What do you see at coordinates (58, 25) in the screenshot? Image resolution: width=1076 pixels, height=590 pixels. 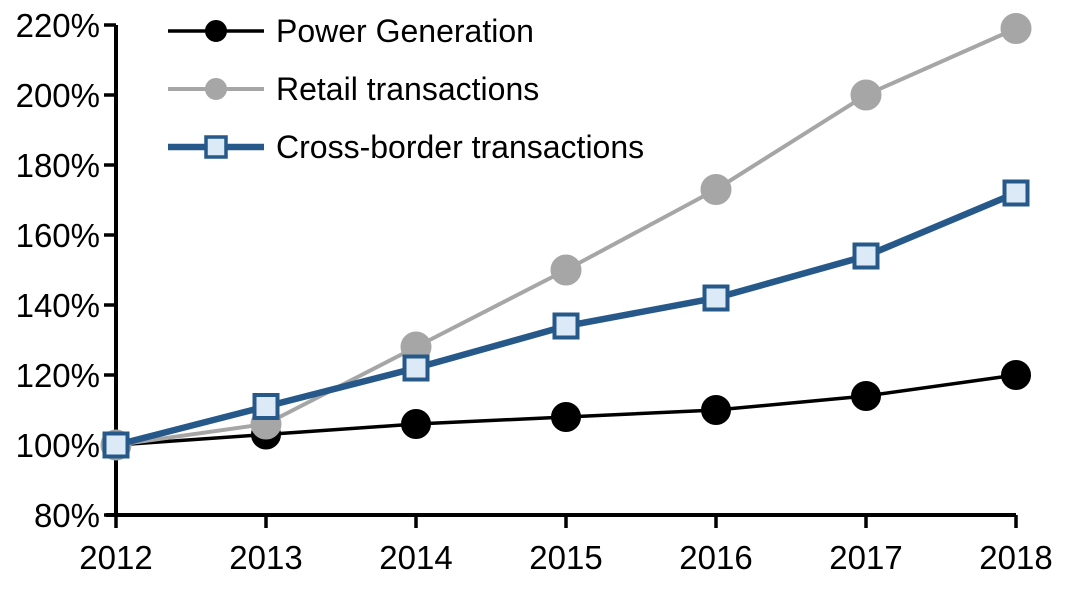 I see `y-axis-tick-label: 220%` at bounding box center [58, 25].